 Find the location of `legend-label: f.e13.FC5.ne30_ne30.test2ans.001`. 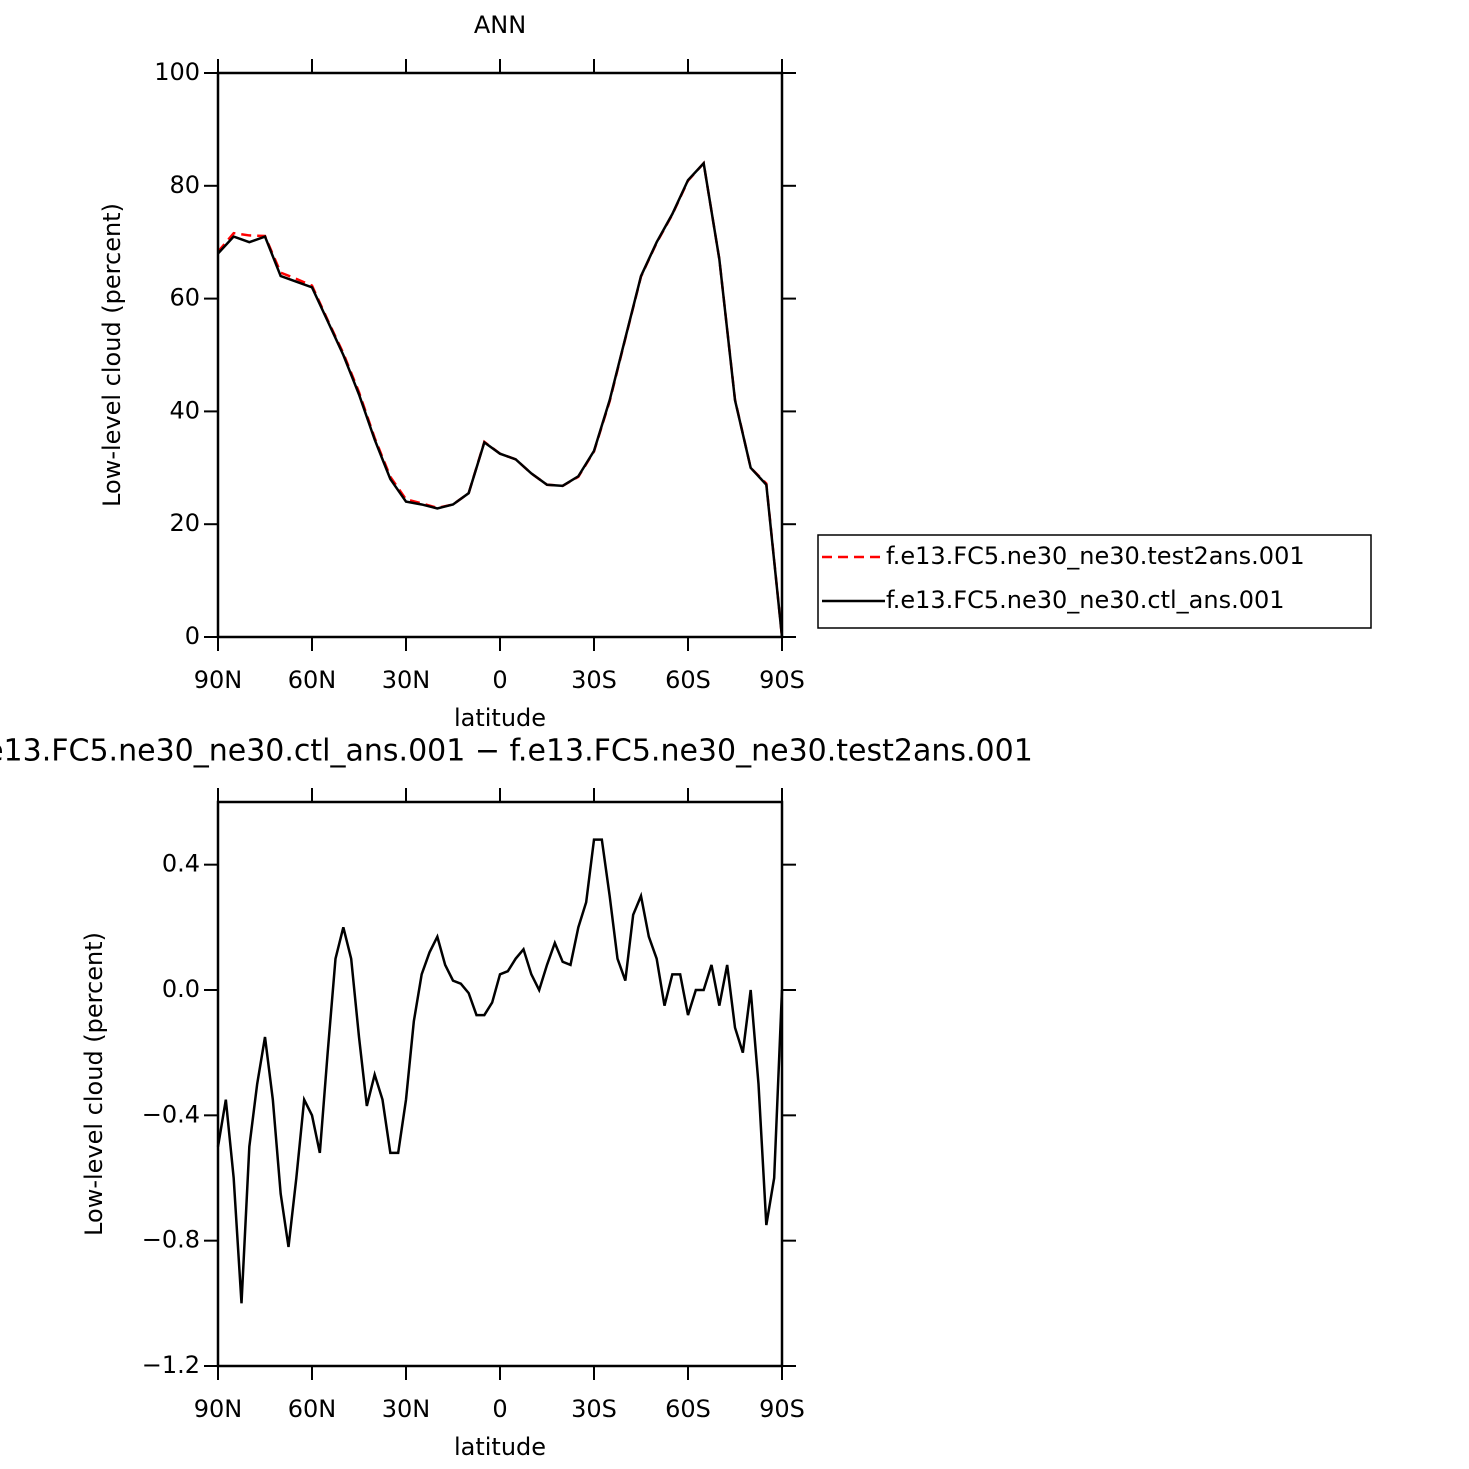

legend-label: f.e13.FC5.ne30_ne30.test2ans.001 is located at coordinates (1095, 556).